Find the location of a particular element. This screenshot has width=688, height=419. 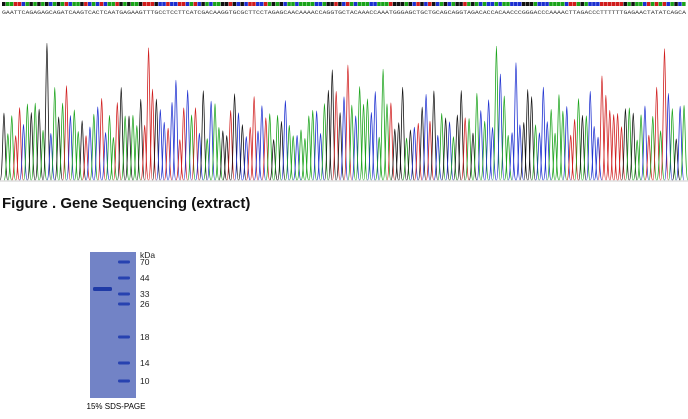

marker-label: 44 is located at coordinates (145, 278).